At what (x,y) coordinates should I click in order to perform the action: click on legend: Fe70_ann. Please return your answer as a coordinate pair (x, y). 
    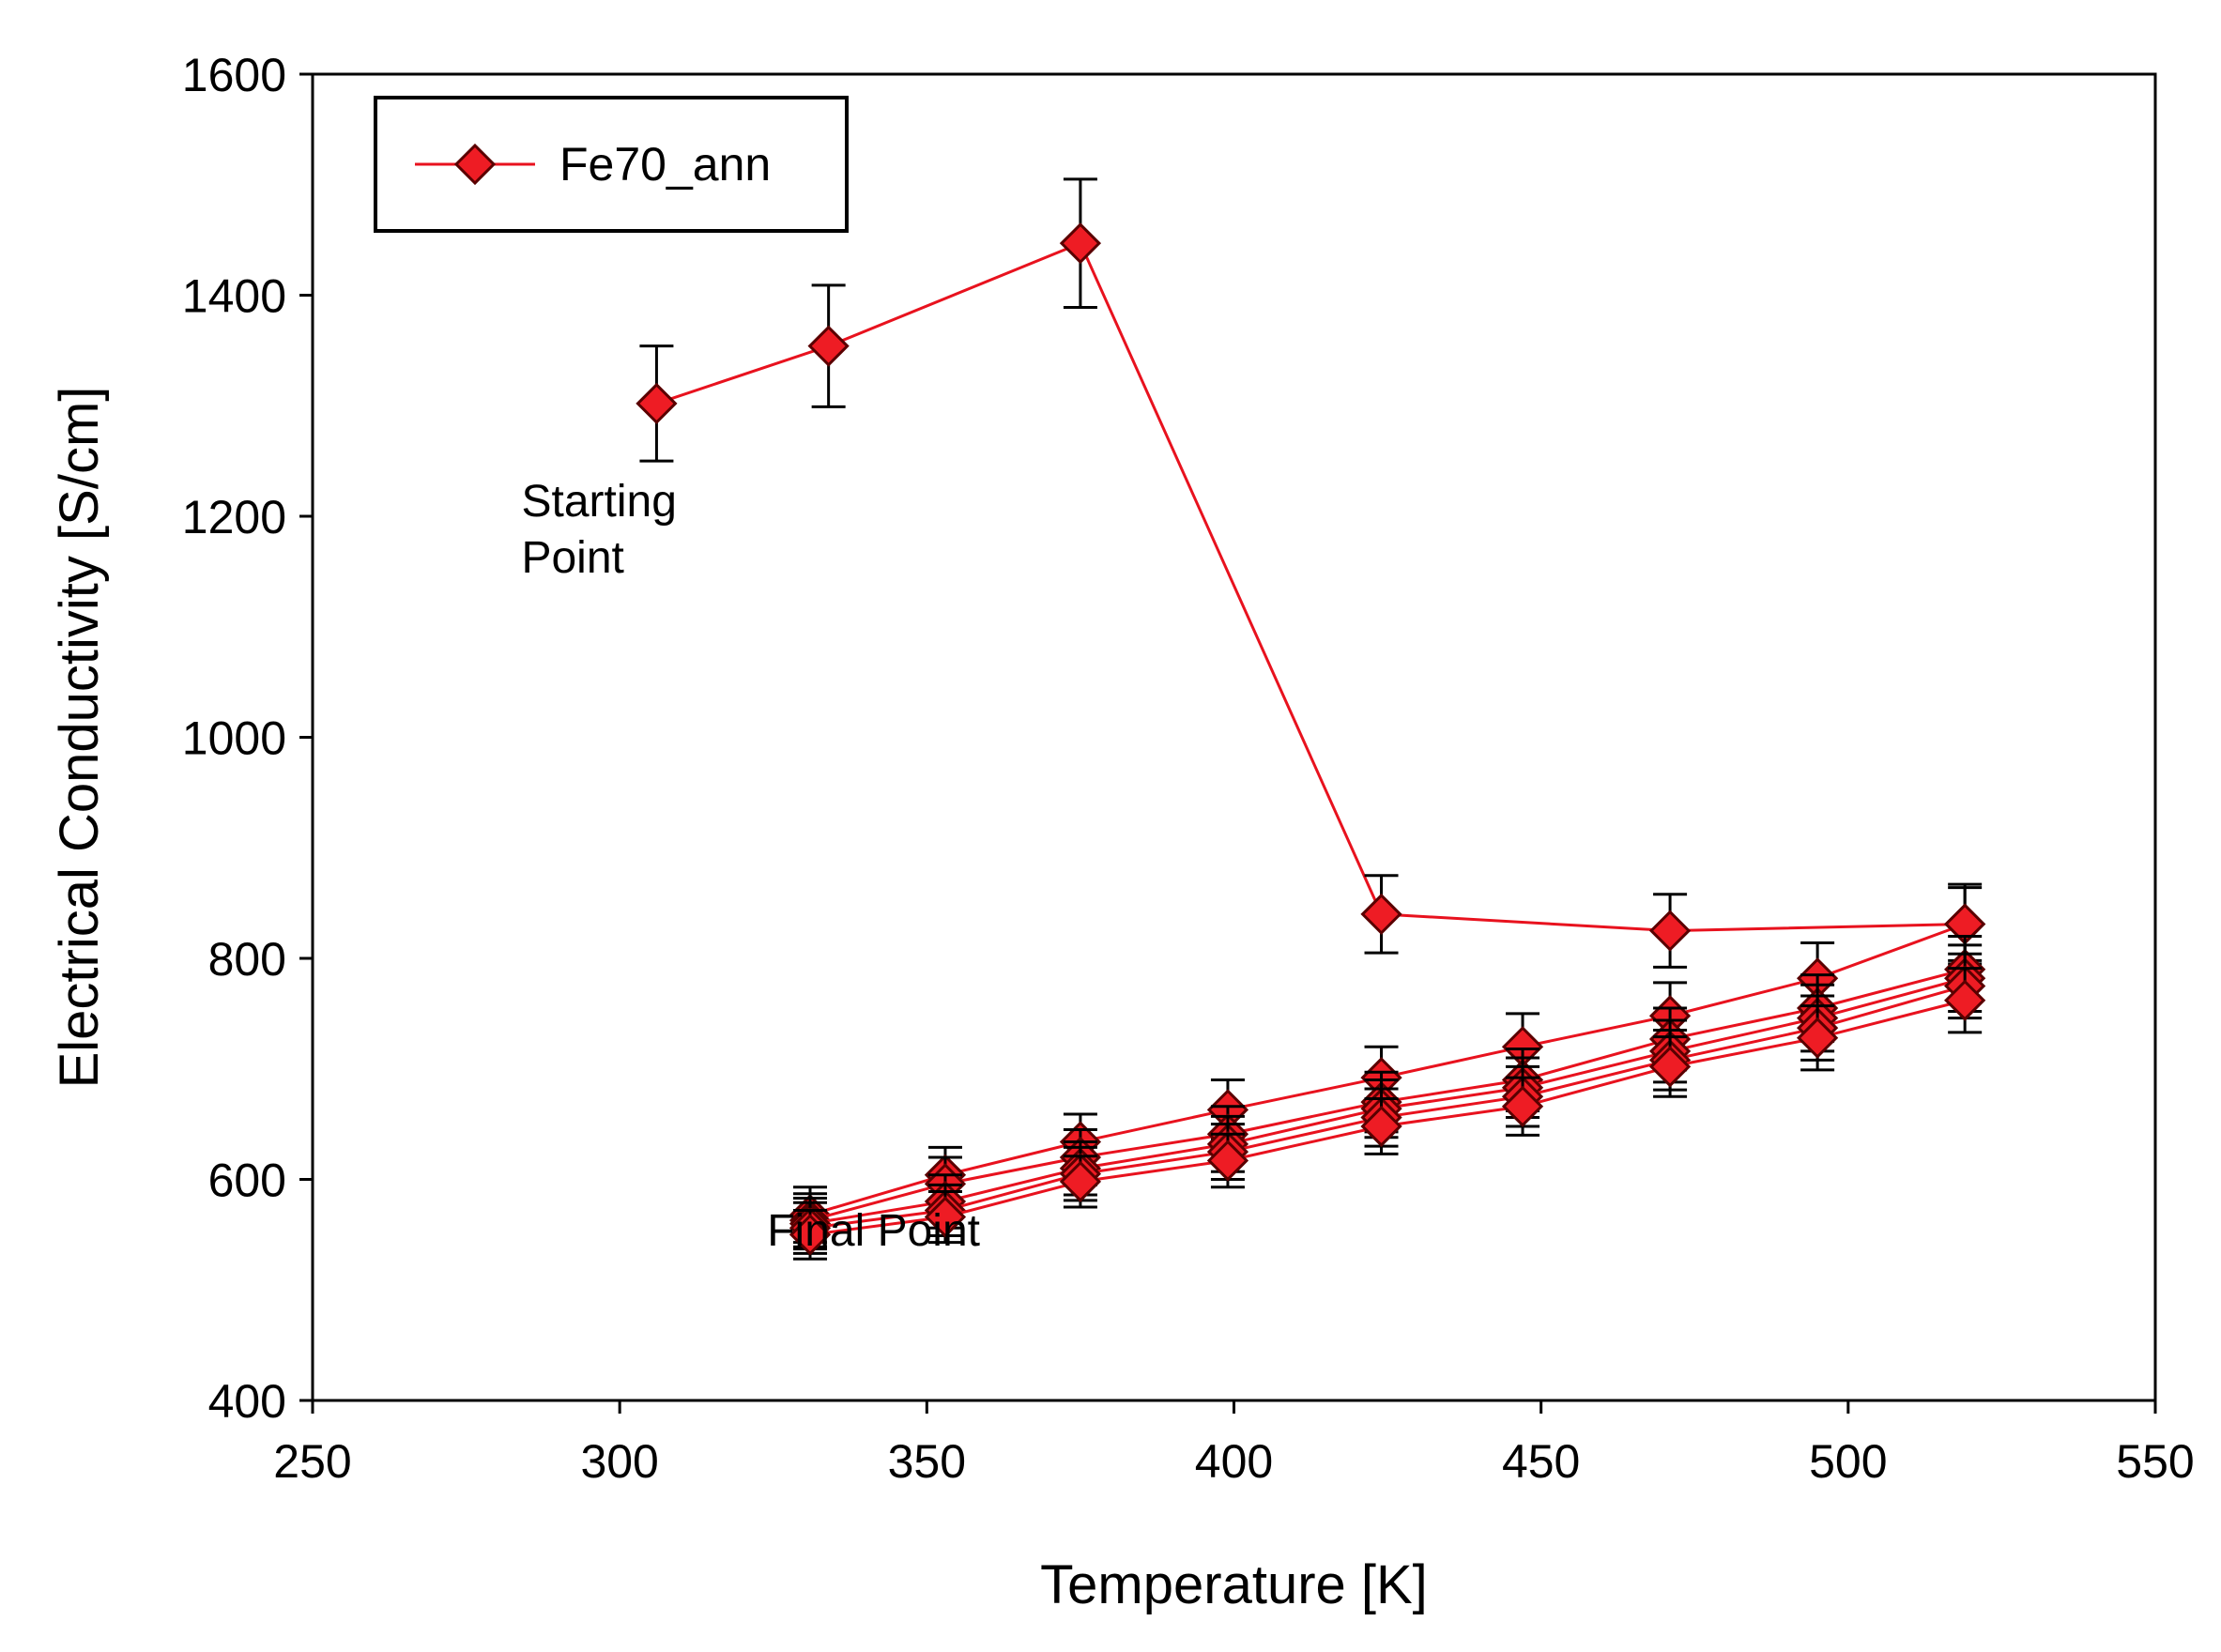
    Looking at the image, I should click on (611, 164).